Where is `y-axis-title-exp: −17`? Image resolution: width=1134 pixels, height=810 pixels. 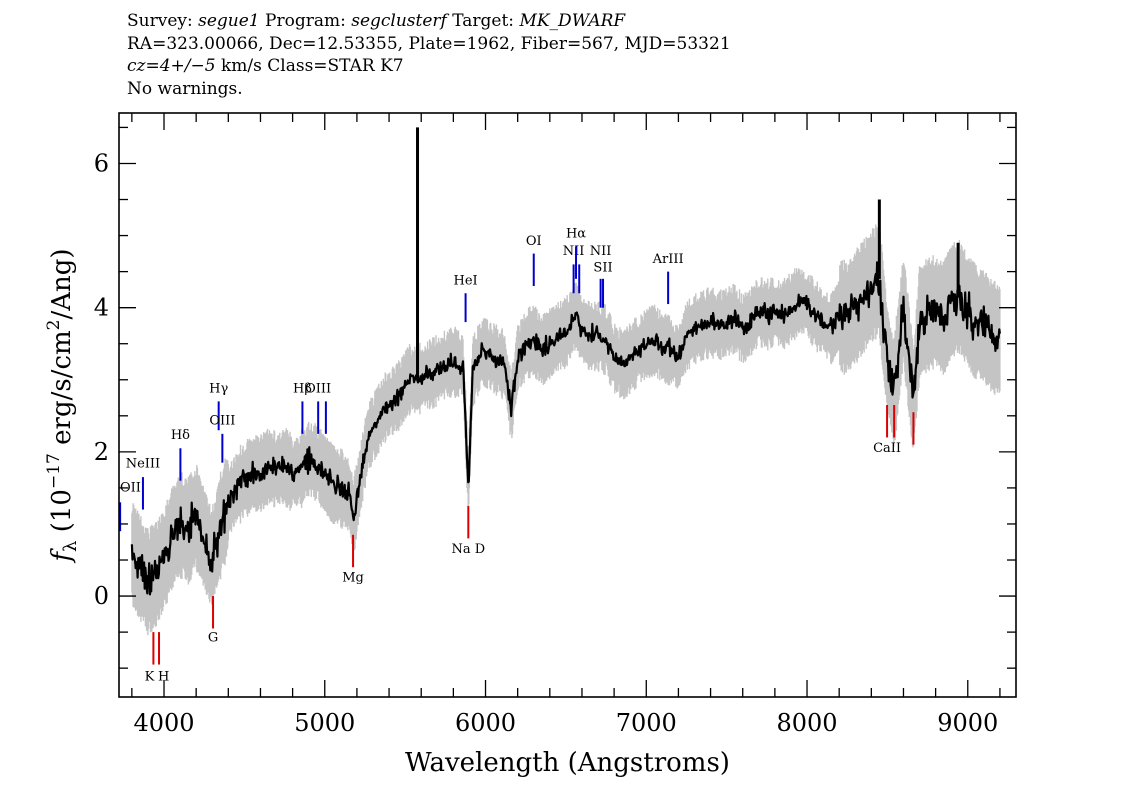 y-axis-title-exp: −17 is located at coordinates (54, 471).